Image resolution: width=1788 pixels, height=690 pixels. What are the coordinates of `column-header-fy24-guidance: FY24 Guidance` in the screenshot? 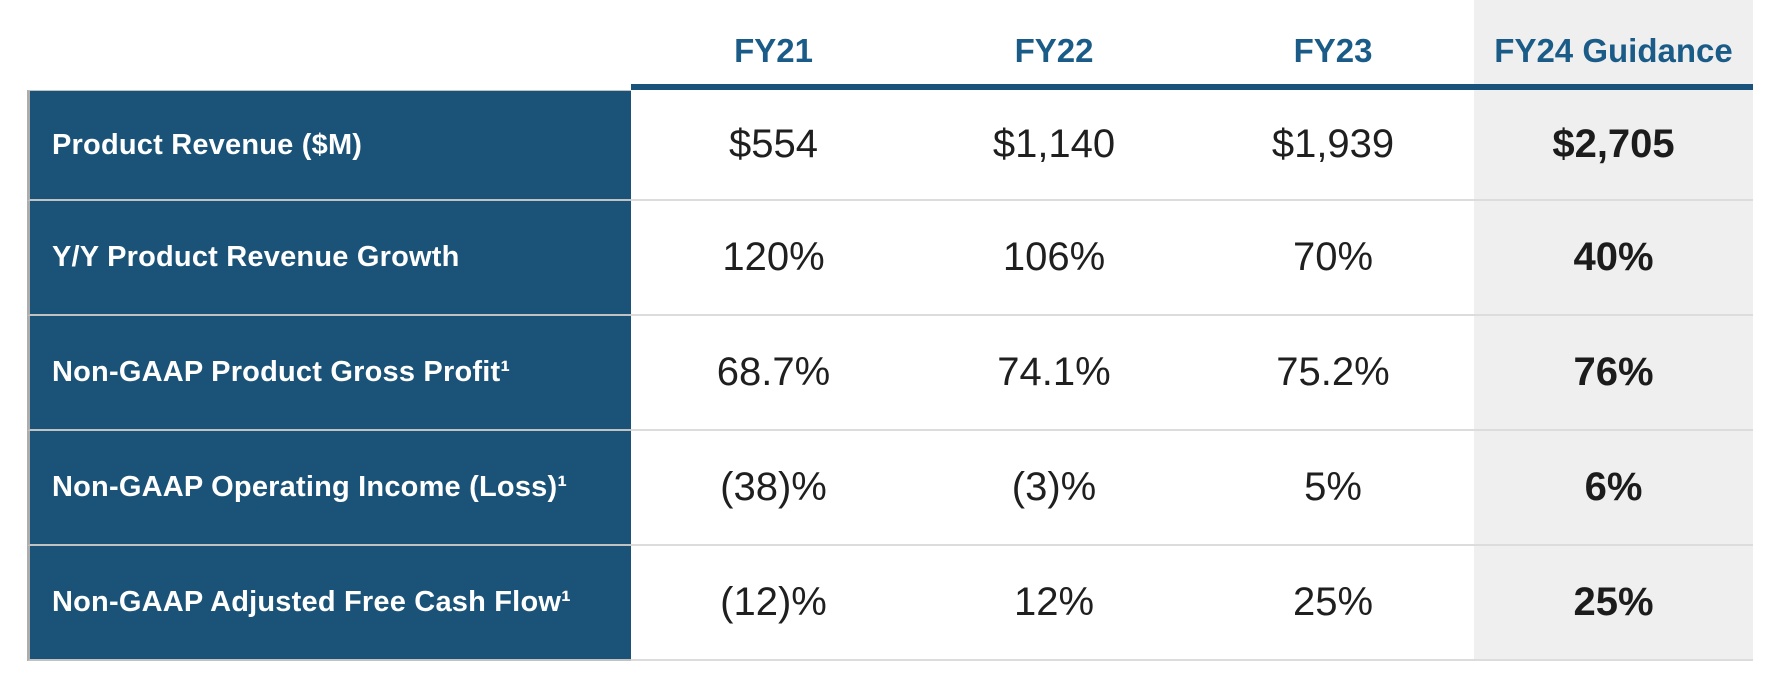 It's located at (1613, 50).